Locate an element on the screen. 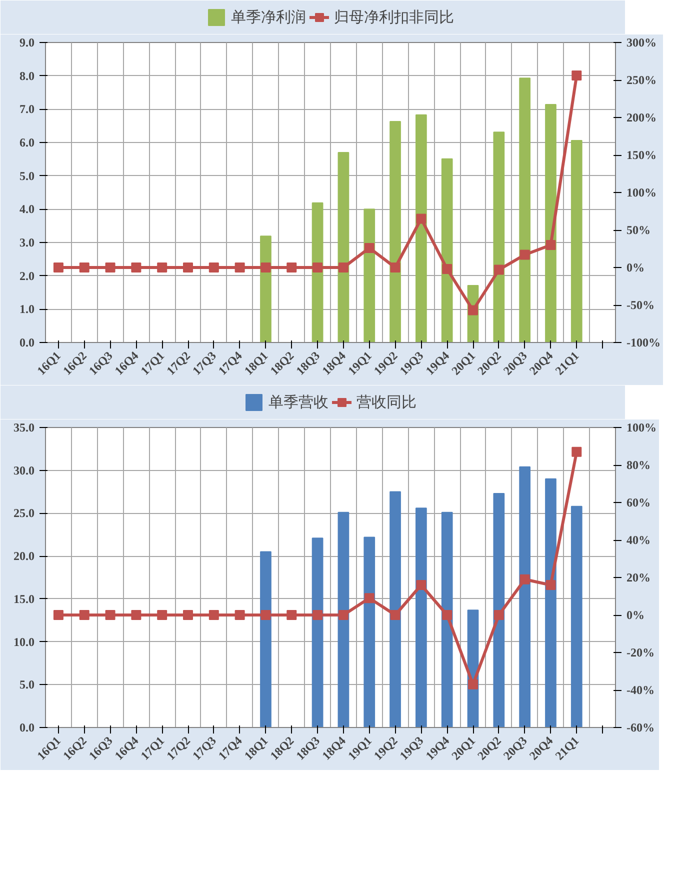 The image size is (700, 880). y2-tick-label: 40% is located at coordinates (638, 540).